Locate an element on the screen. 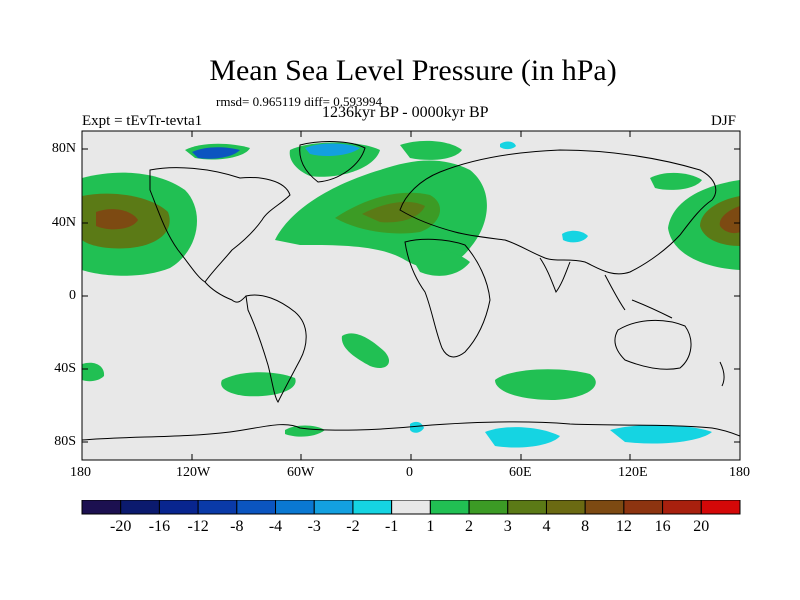  colorbar-label: -20 is located at coordinates (121, 526).